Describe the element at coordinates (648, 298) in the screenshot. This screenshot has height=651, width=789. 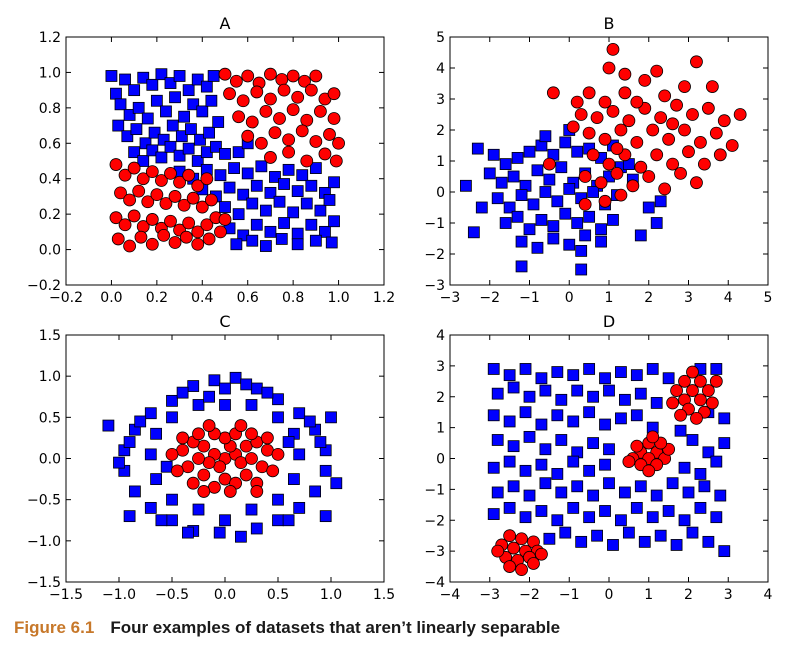
I see `subplot-b-xtick-label: 2` at that location.